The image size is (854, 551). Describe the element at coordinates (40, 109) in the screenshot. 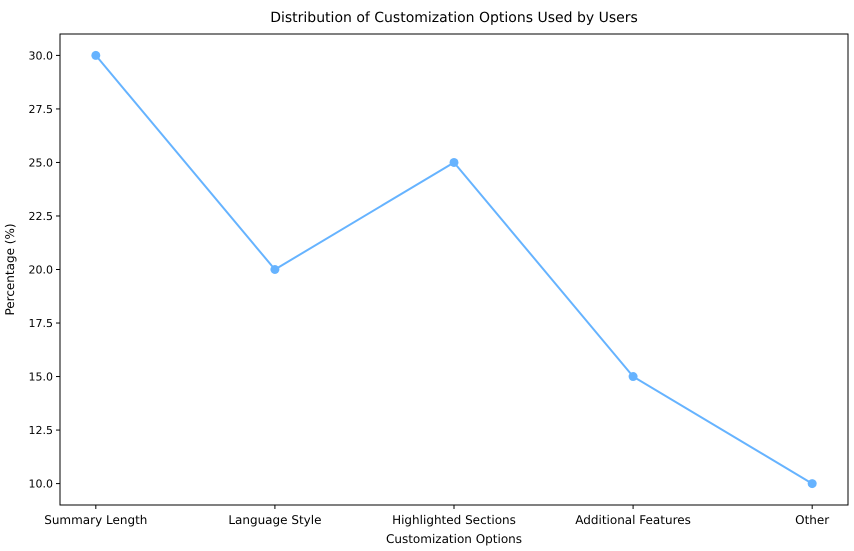

I see `y-tick-label: 27.5` at that location.